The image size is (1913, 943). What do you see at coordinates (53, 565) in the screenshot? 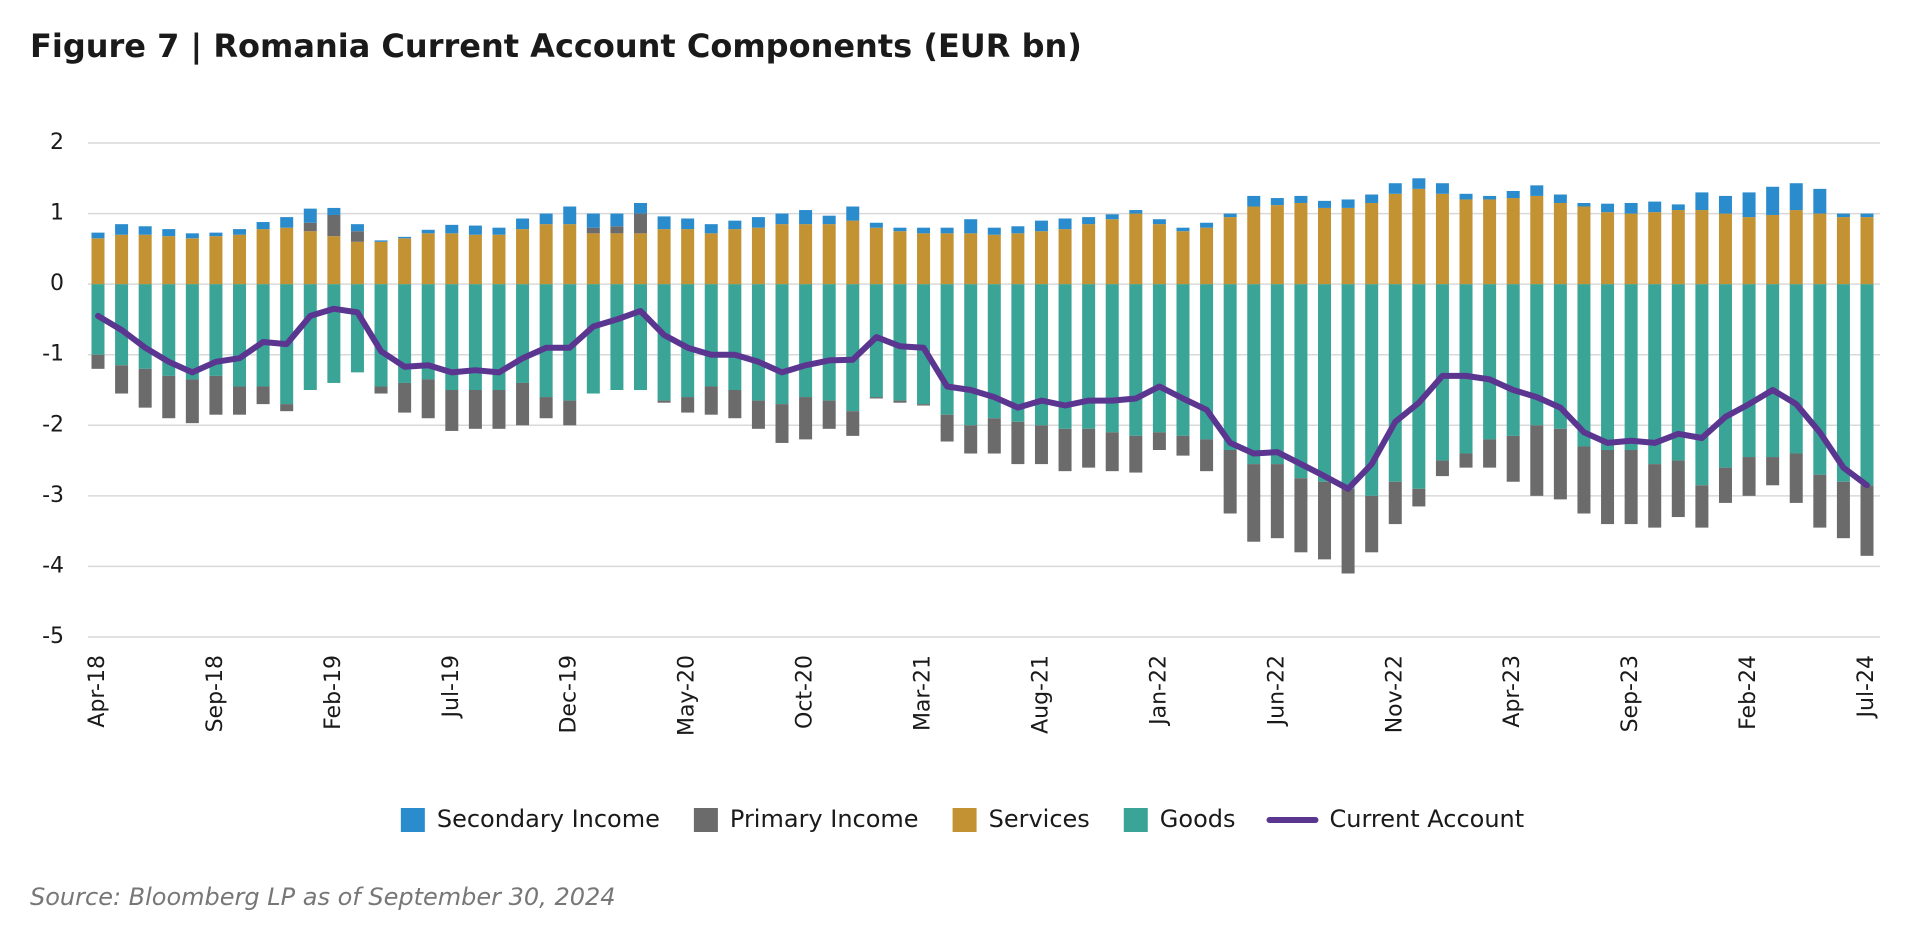
I see `y-tick-label: -4` at bounding box center [53, 565].